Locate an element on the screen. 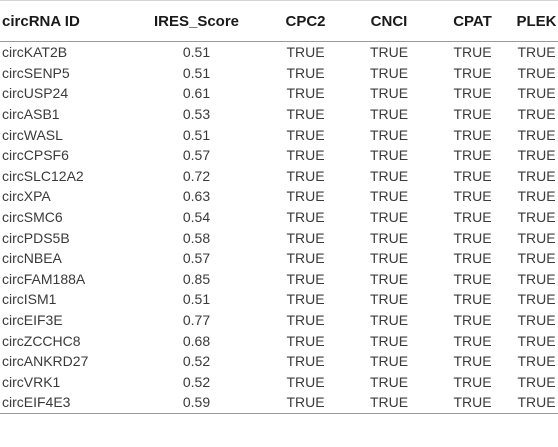  header-plek: PLEK is located at coordinates (536, 21).